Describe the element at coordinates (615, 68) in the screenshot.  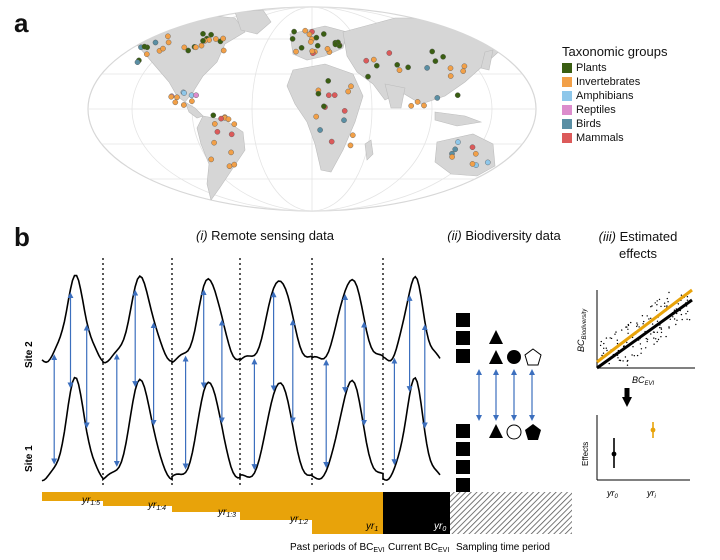
I see `legend-item-plants: Plants` at that location.